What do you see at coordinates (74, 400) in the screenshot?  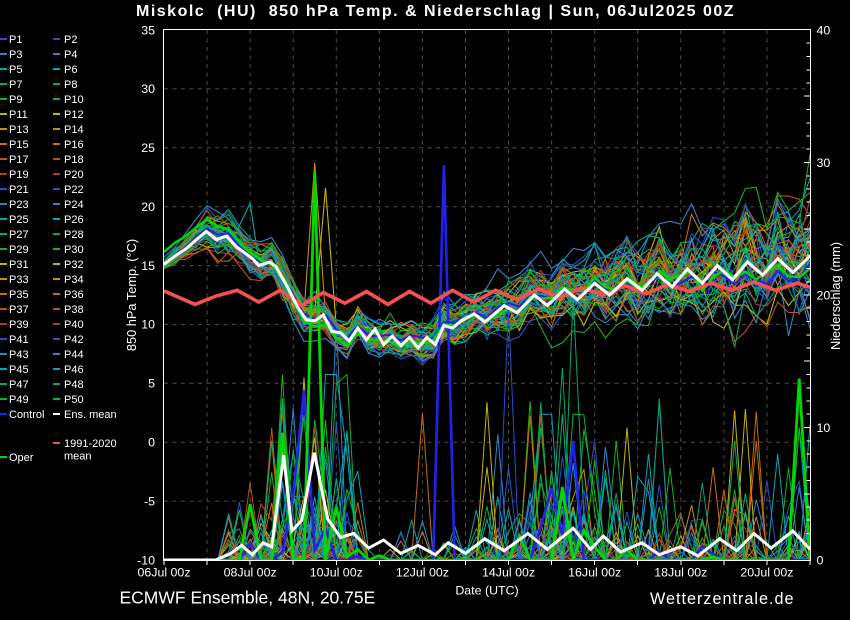 I see `svg-text: P50` at bounding box center [74, 400].